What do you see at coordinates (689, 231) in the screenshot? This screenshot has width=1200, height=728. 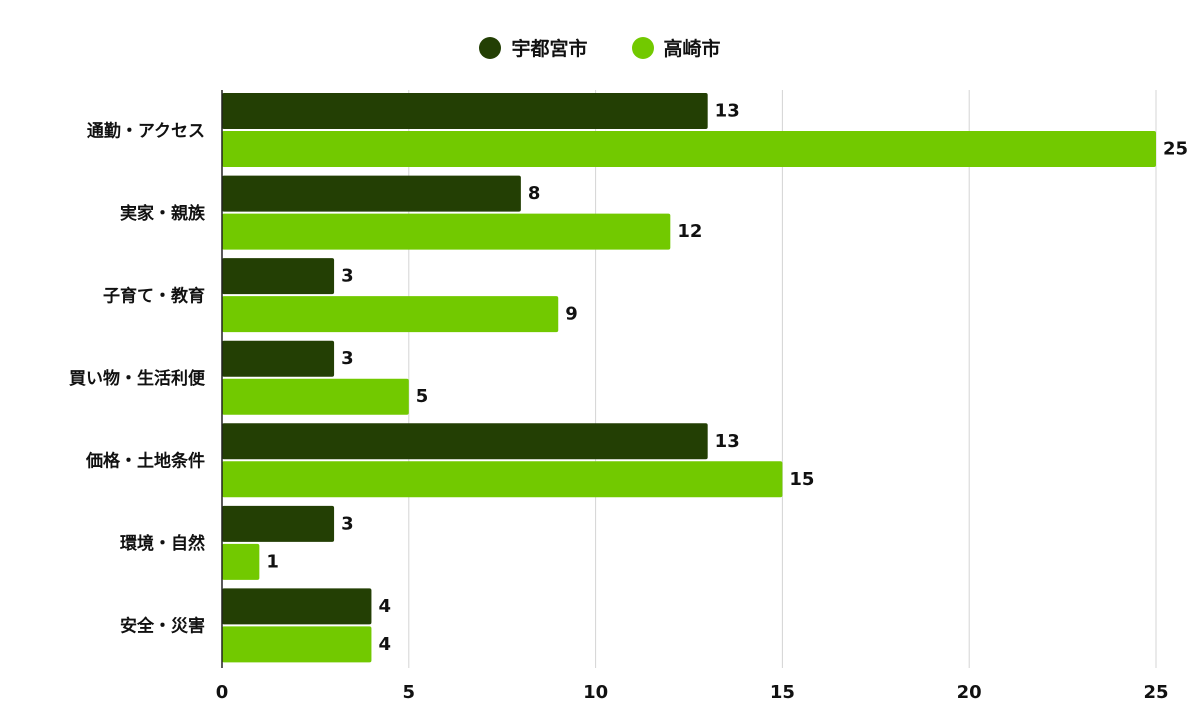 I see `data-label: 12` at bounding box center [689, 231].